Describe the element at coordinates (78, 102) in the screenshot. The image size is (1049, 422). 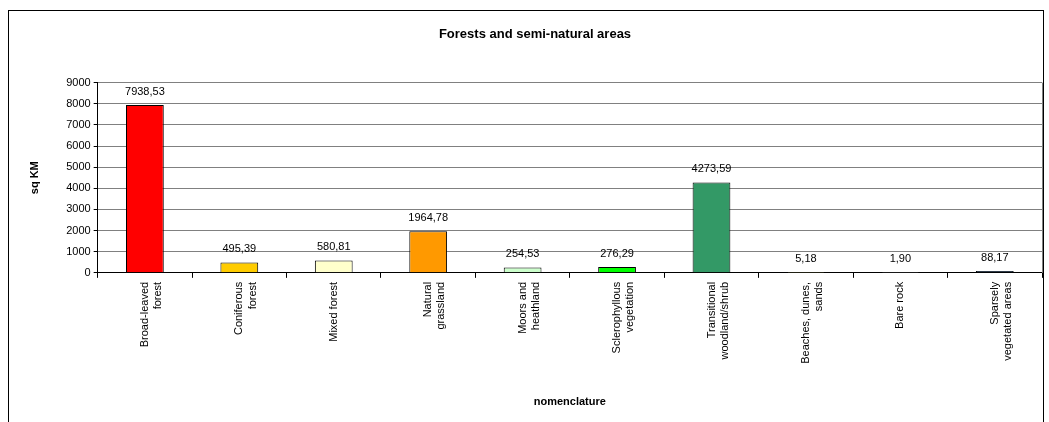
I see `y-tick-label: 8000` at that location.